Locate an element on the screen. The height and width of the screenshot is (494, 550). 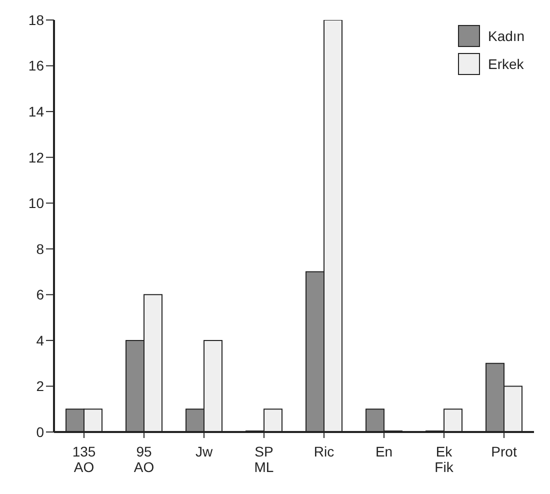
y-tick-label: 18 is located at coordinates (36, 20).